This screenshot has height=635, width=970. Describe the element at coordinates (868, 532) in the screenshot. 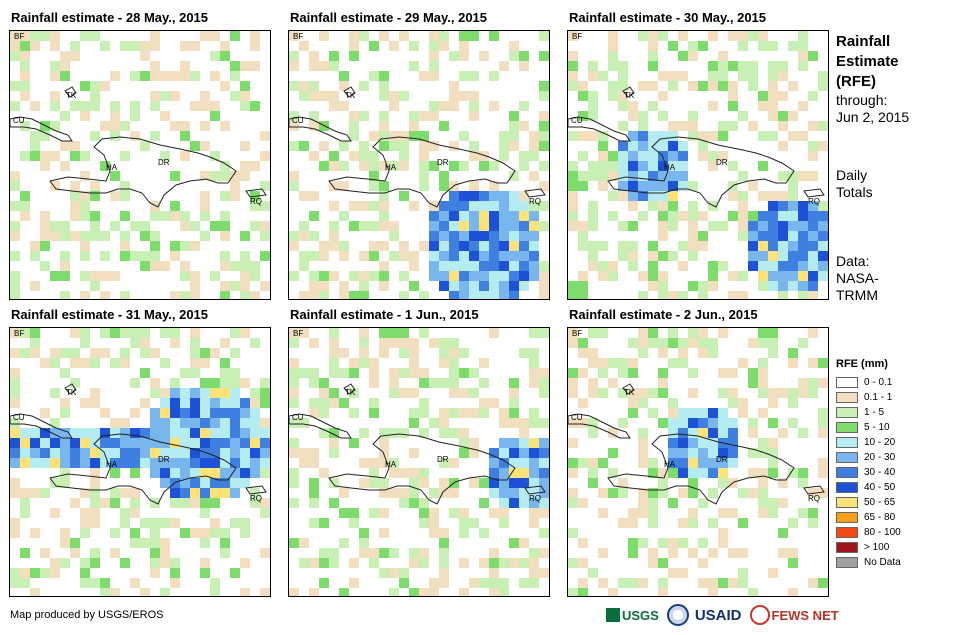

I see `legend-item: 80 - 100` at that location.